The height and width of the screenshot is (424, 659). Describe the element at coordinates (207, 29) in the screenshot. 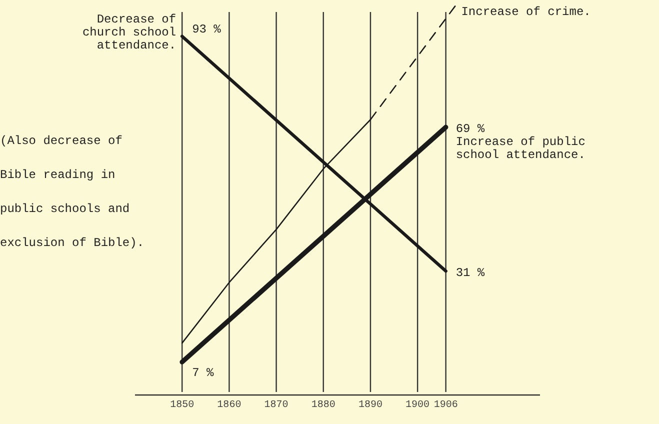

I see `data-label: 93 %` at that location.